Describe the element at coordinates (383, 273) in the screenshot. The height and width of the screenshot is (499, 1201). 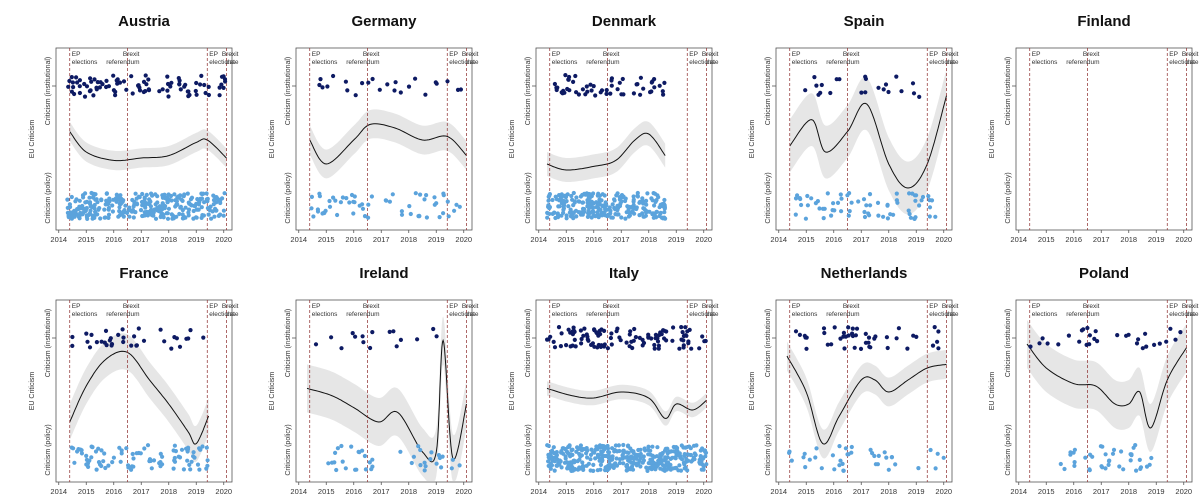
I see `panel-title: Ireland` at that location.